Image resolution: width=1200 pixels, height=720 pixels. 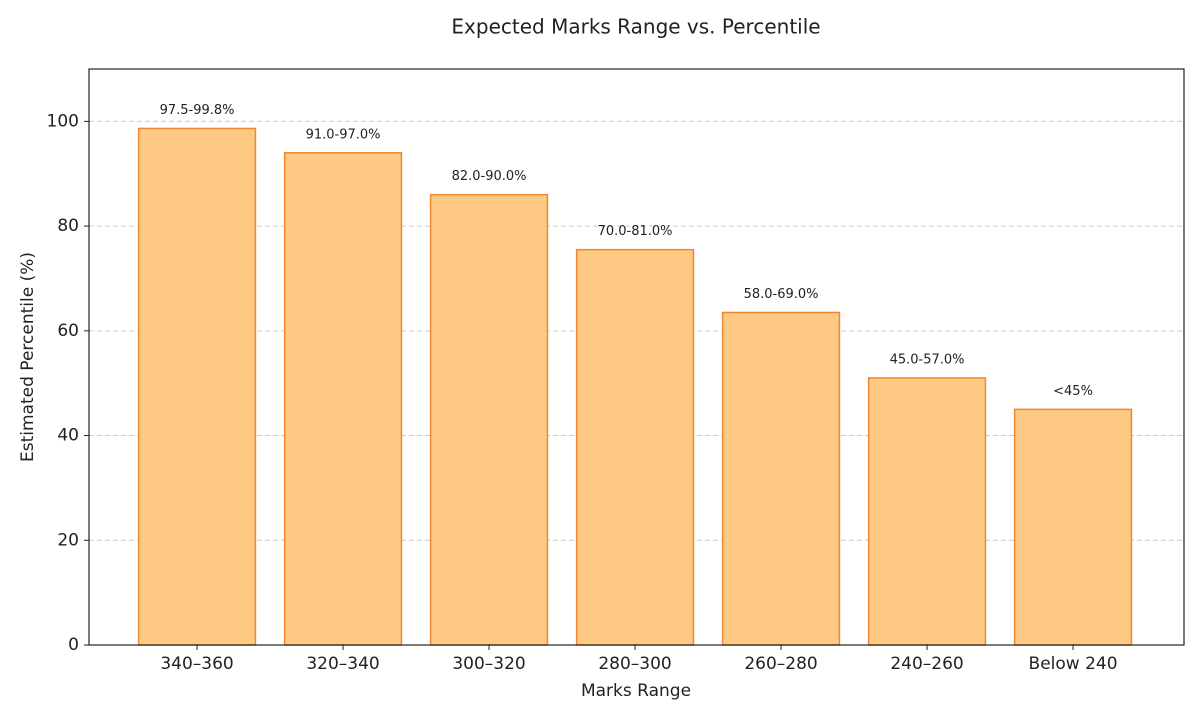 What do you see at coordinates (68, 331) in the screenshot?
I see `y-tick-label: 60` at bounding box center [68, 331].